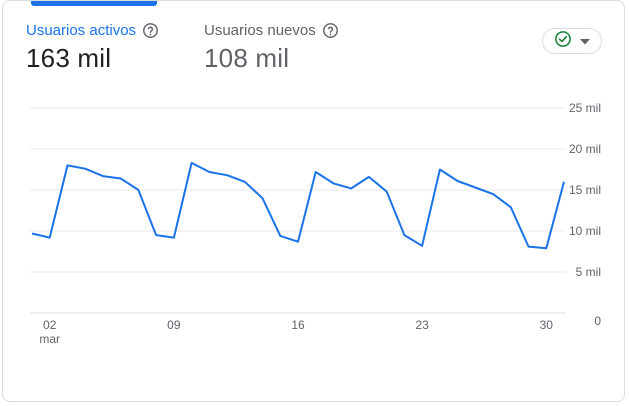  I want to click on metric-value: 108 mil, so click(247, 58).